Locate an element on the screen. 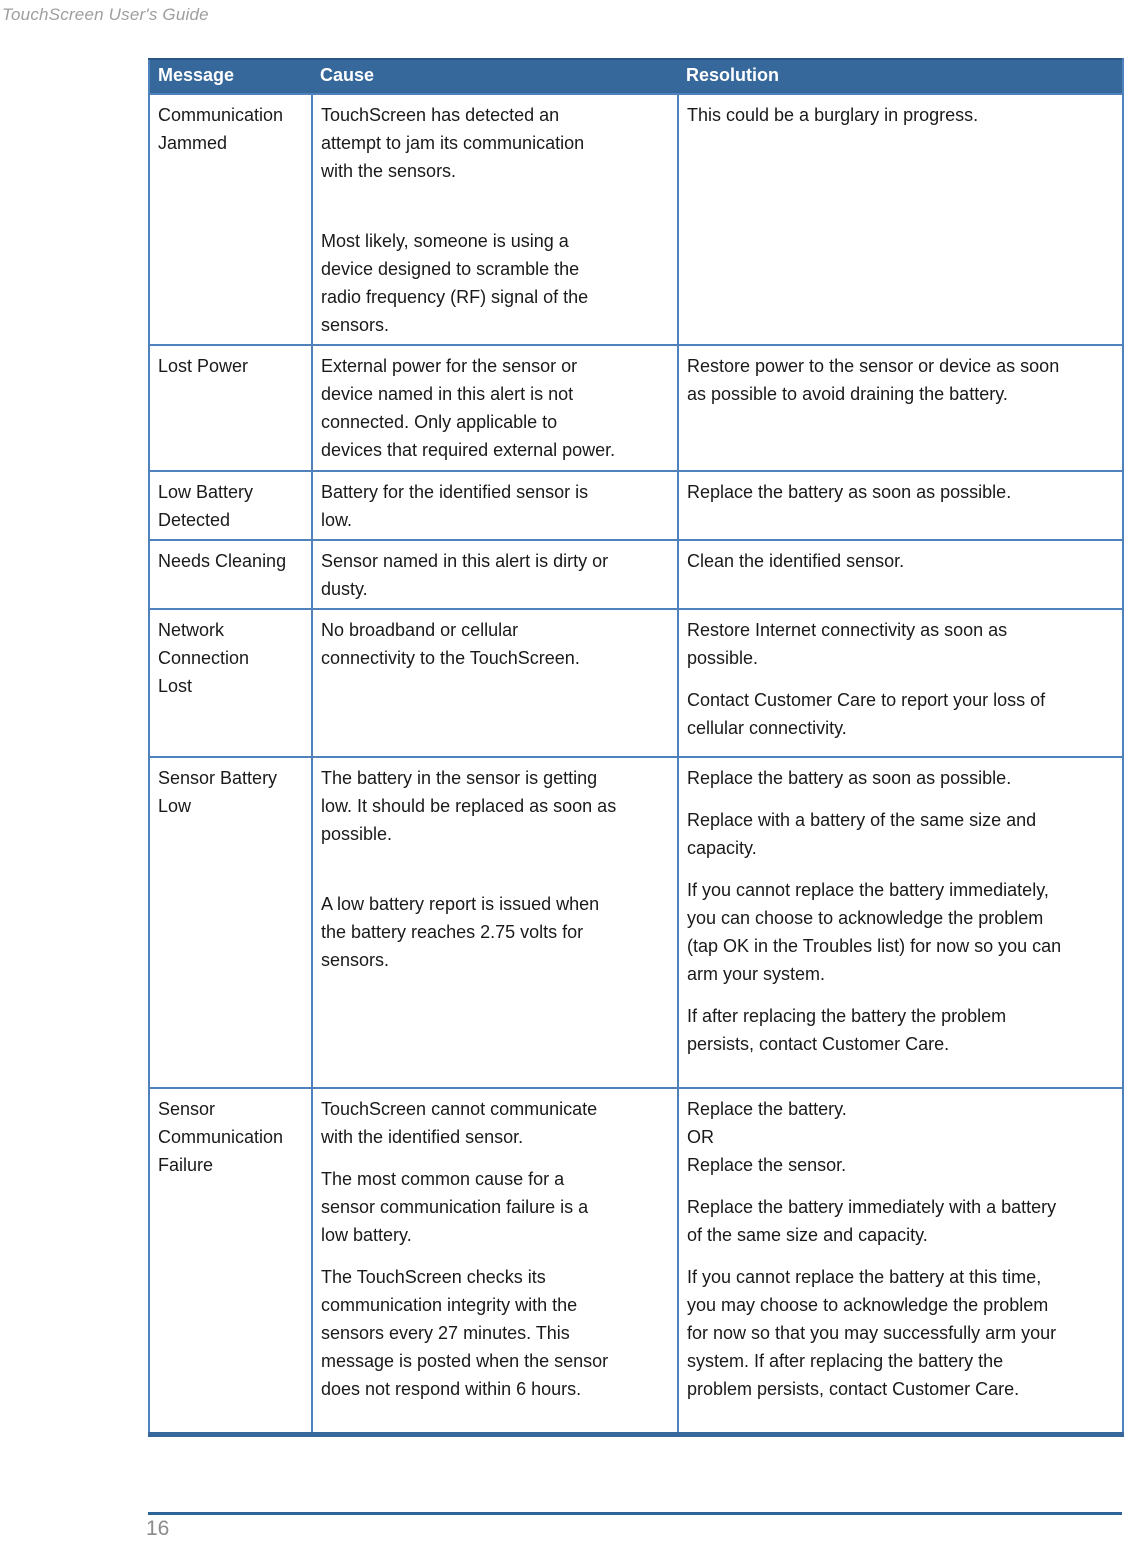  page-number: 16 is located at coordinates (158, 1528).